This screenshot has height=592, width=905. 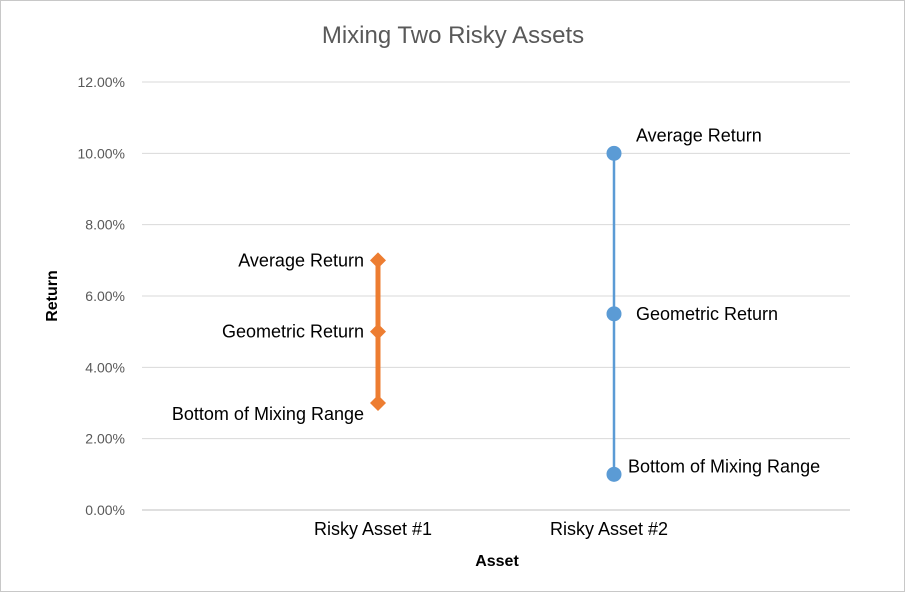 I want to click on y-tick-label: 12.00%, so click(x=101, y=82).